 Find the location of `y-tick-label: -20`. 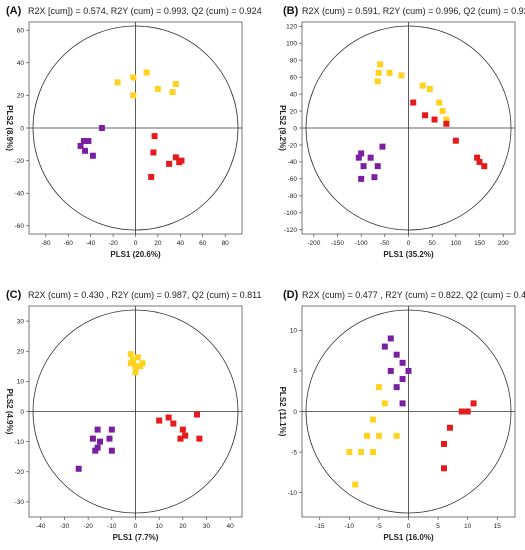

y-tick-label: -20 is located at coordinates (20, 161).